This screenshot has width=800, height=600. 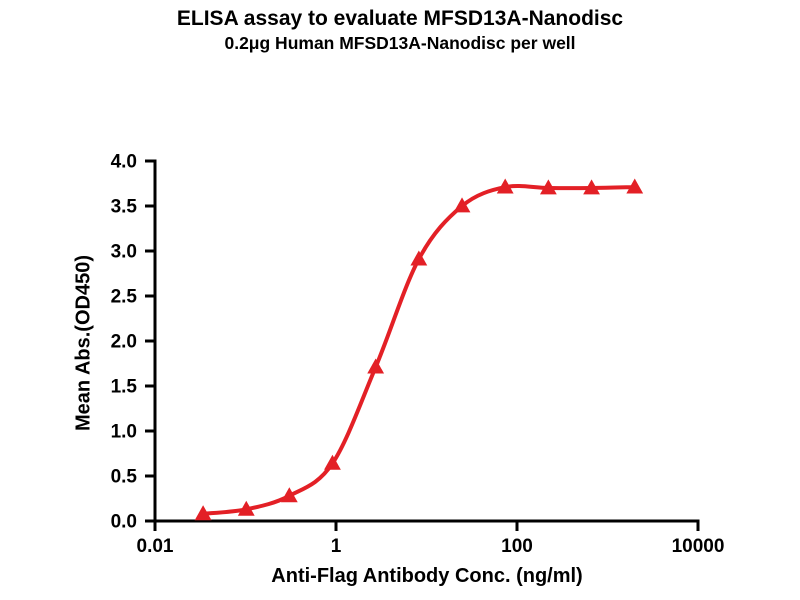 I want to click on x-axis-title: Anti-Flag Antibody Conc. (ng/ml), so click(x=427, y=576).